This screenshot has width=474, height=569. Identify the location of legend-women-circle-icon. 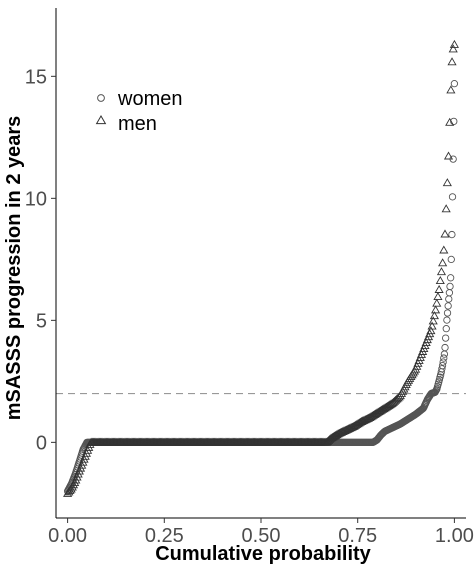
(101, 98).